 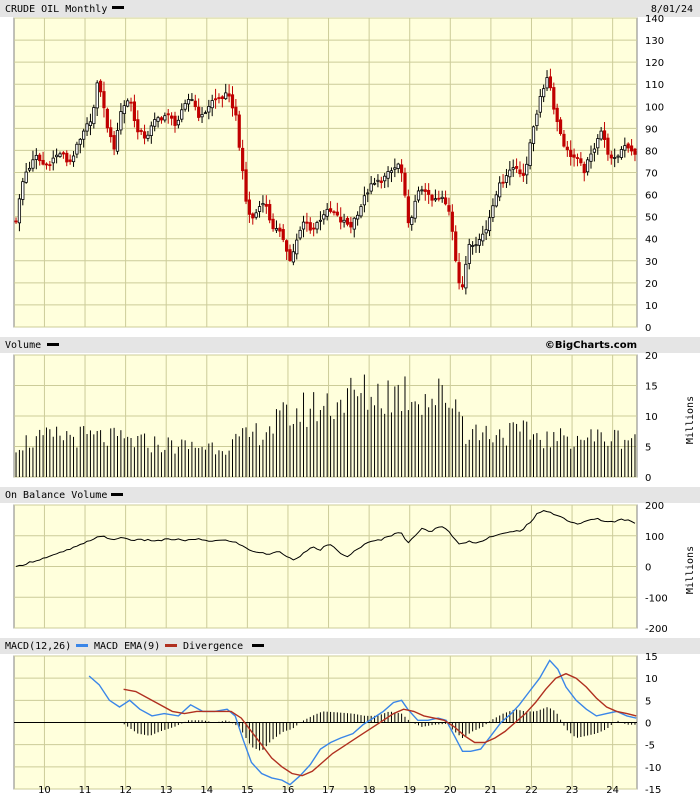 What do you see at coordinates (650, 746) in the screenshot?
I see `macd-y-tick-label: -5` at bounding box center [650, 746].